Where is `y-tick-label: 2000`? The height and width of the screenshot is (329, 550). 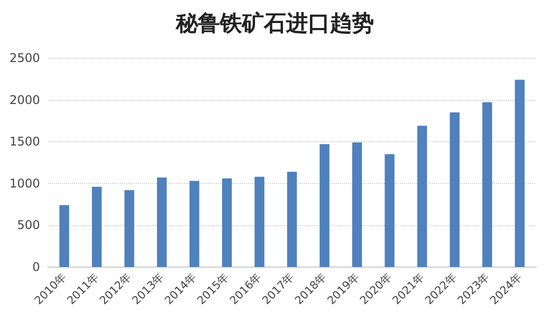
y-tick-label: 2000 is located at coordinates (24, 99).